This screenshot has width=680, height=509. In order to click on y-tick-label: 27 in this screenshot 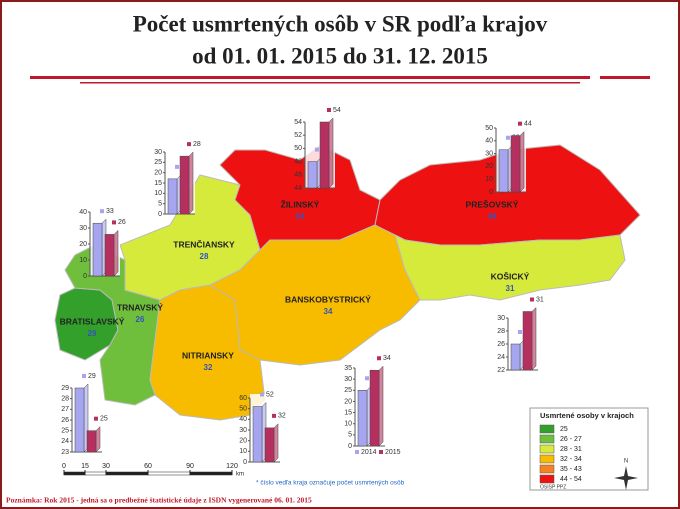, I will do `click(65, 409)`.